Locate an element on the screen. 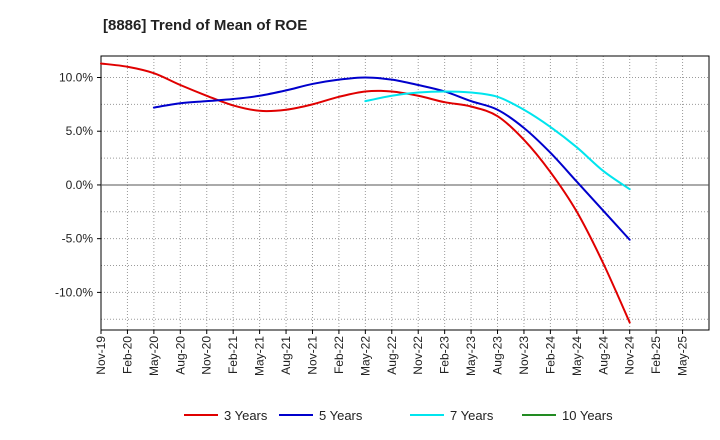  x-tick-label: May-24 is located at coordinates (577, 356).